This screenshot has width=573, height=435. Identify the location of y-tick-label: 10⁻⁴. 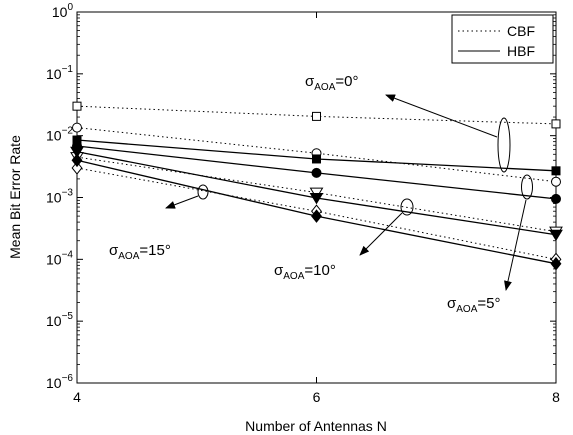
(59, 258).